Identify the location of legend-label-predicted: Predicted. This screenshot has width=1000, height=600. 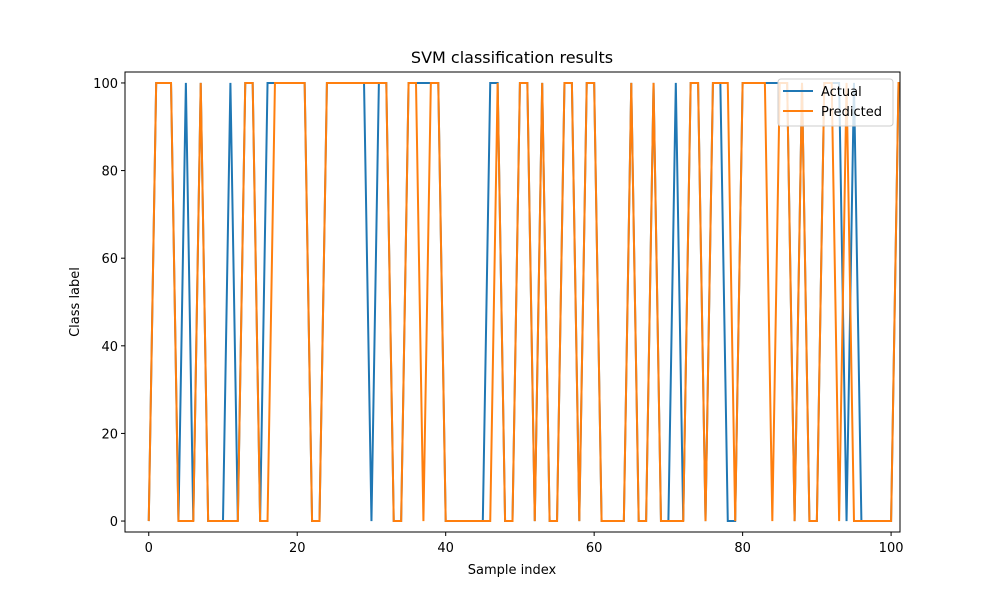
(851, 112).